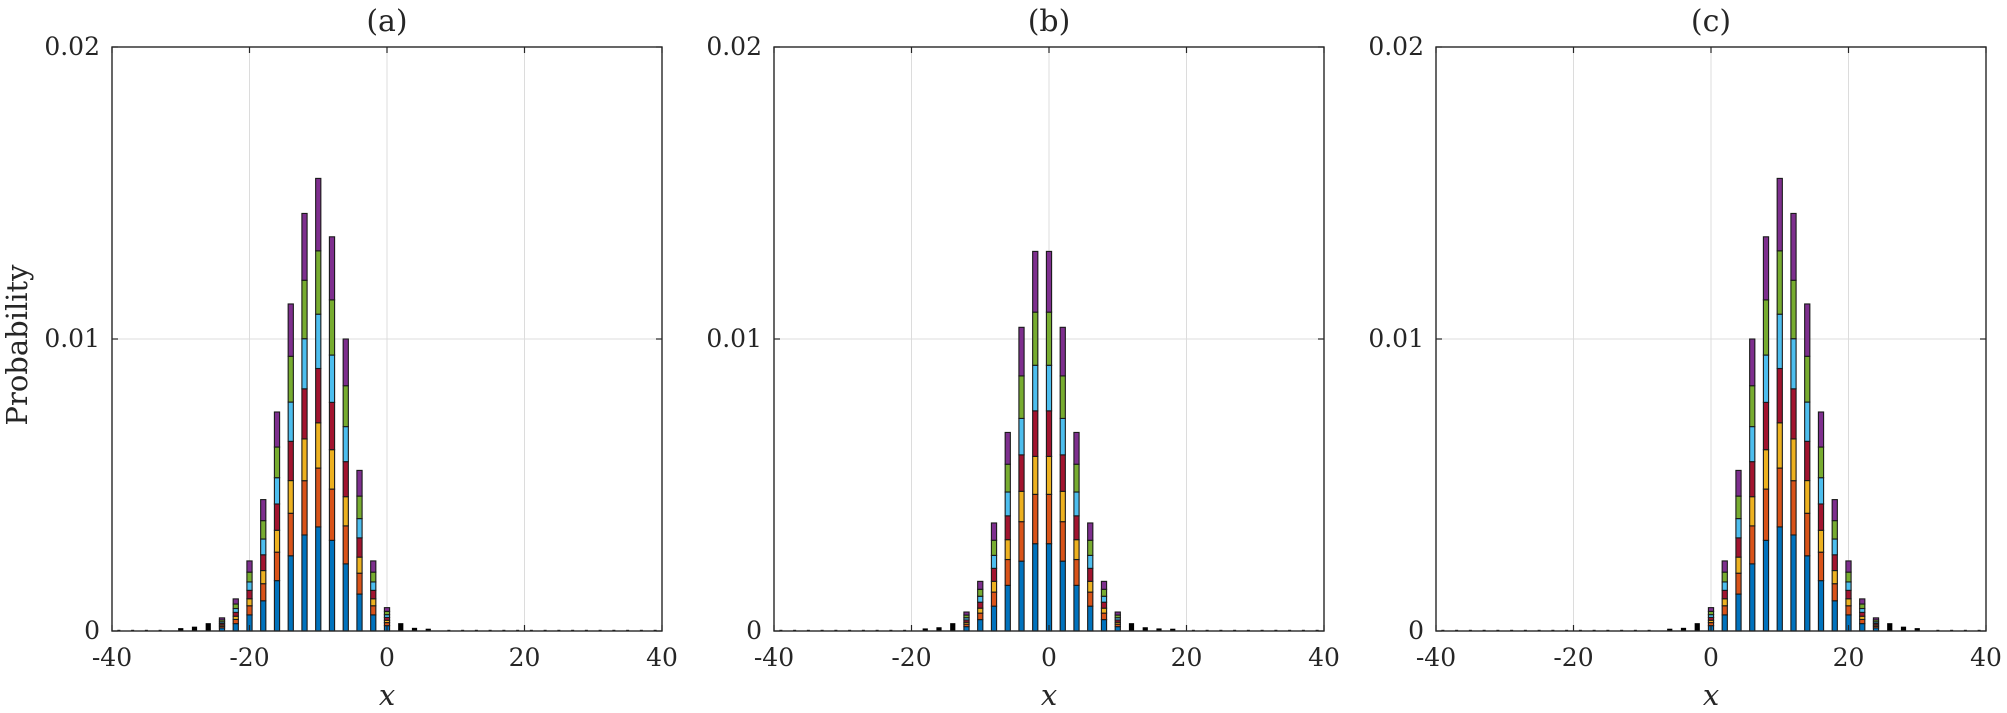 Image resolution: width=2007 pixels, height=713 pixels. What do you see at coordinates (1986, 657) in the screenshot?
I see `x-tick-label: 40` at bounding box center [1986, 657].